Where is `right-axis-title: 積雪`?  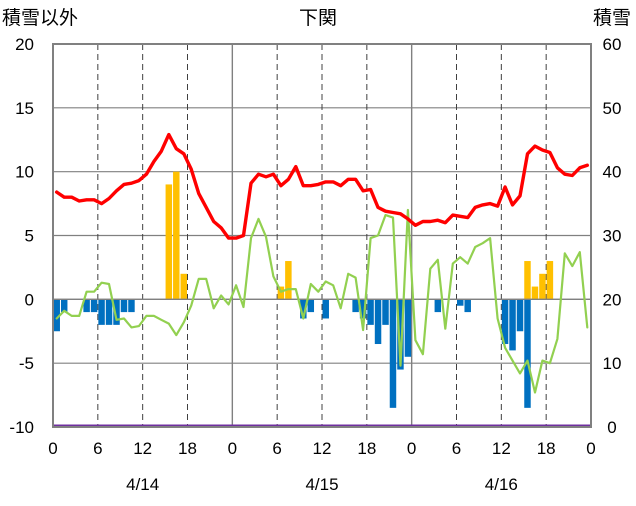
right-axis-title: 積雪 is located at coordinates (612, 18).